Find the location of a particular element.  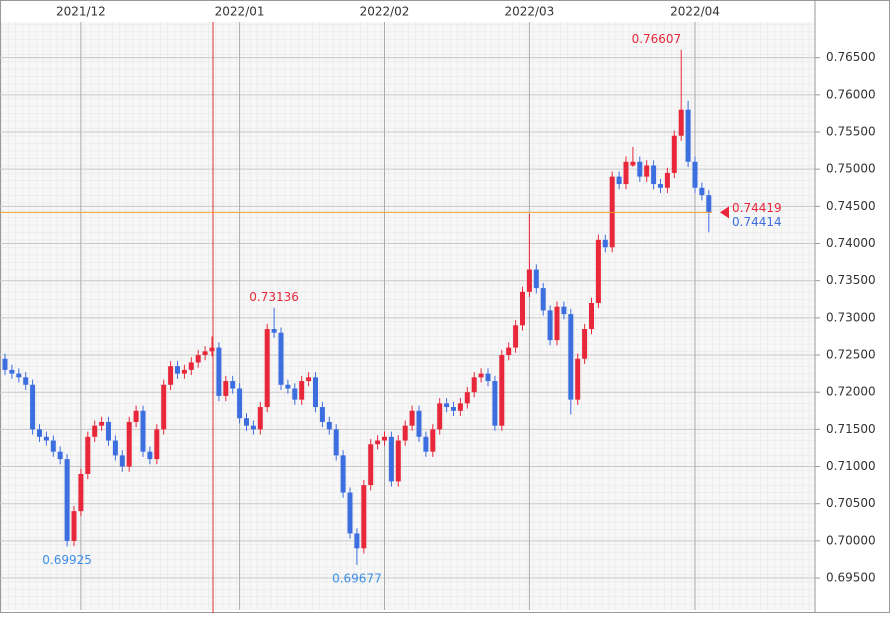

low-label: 0.69677 is located at coordinates (357, 578).